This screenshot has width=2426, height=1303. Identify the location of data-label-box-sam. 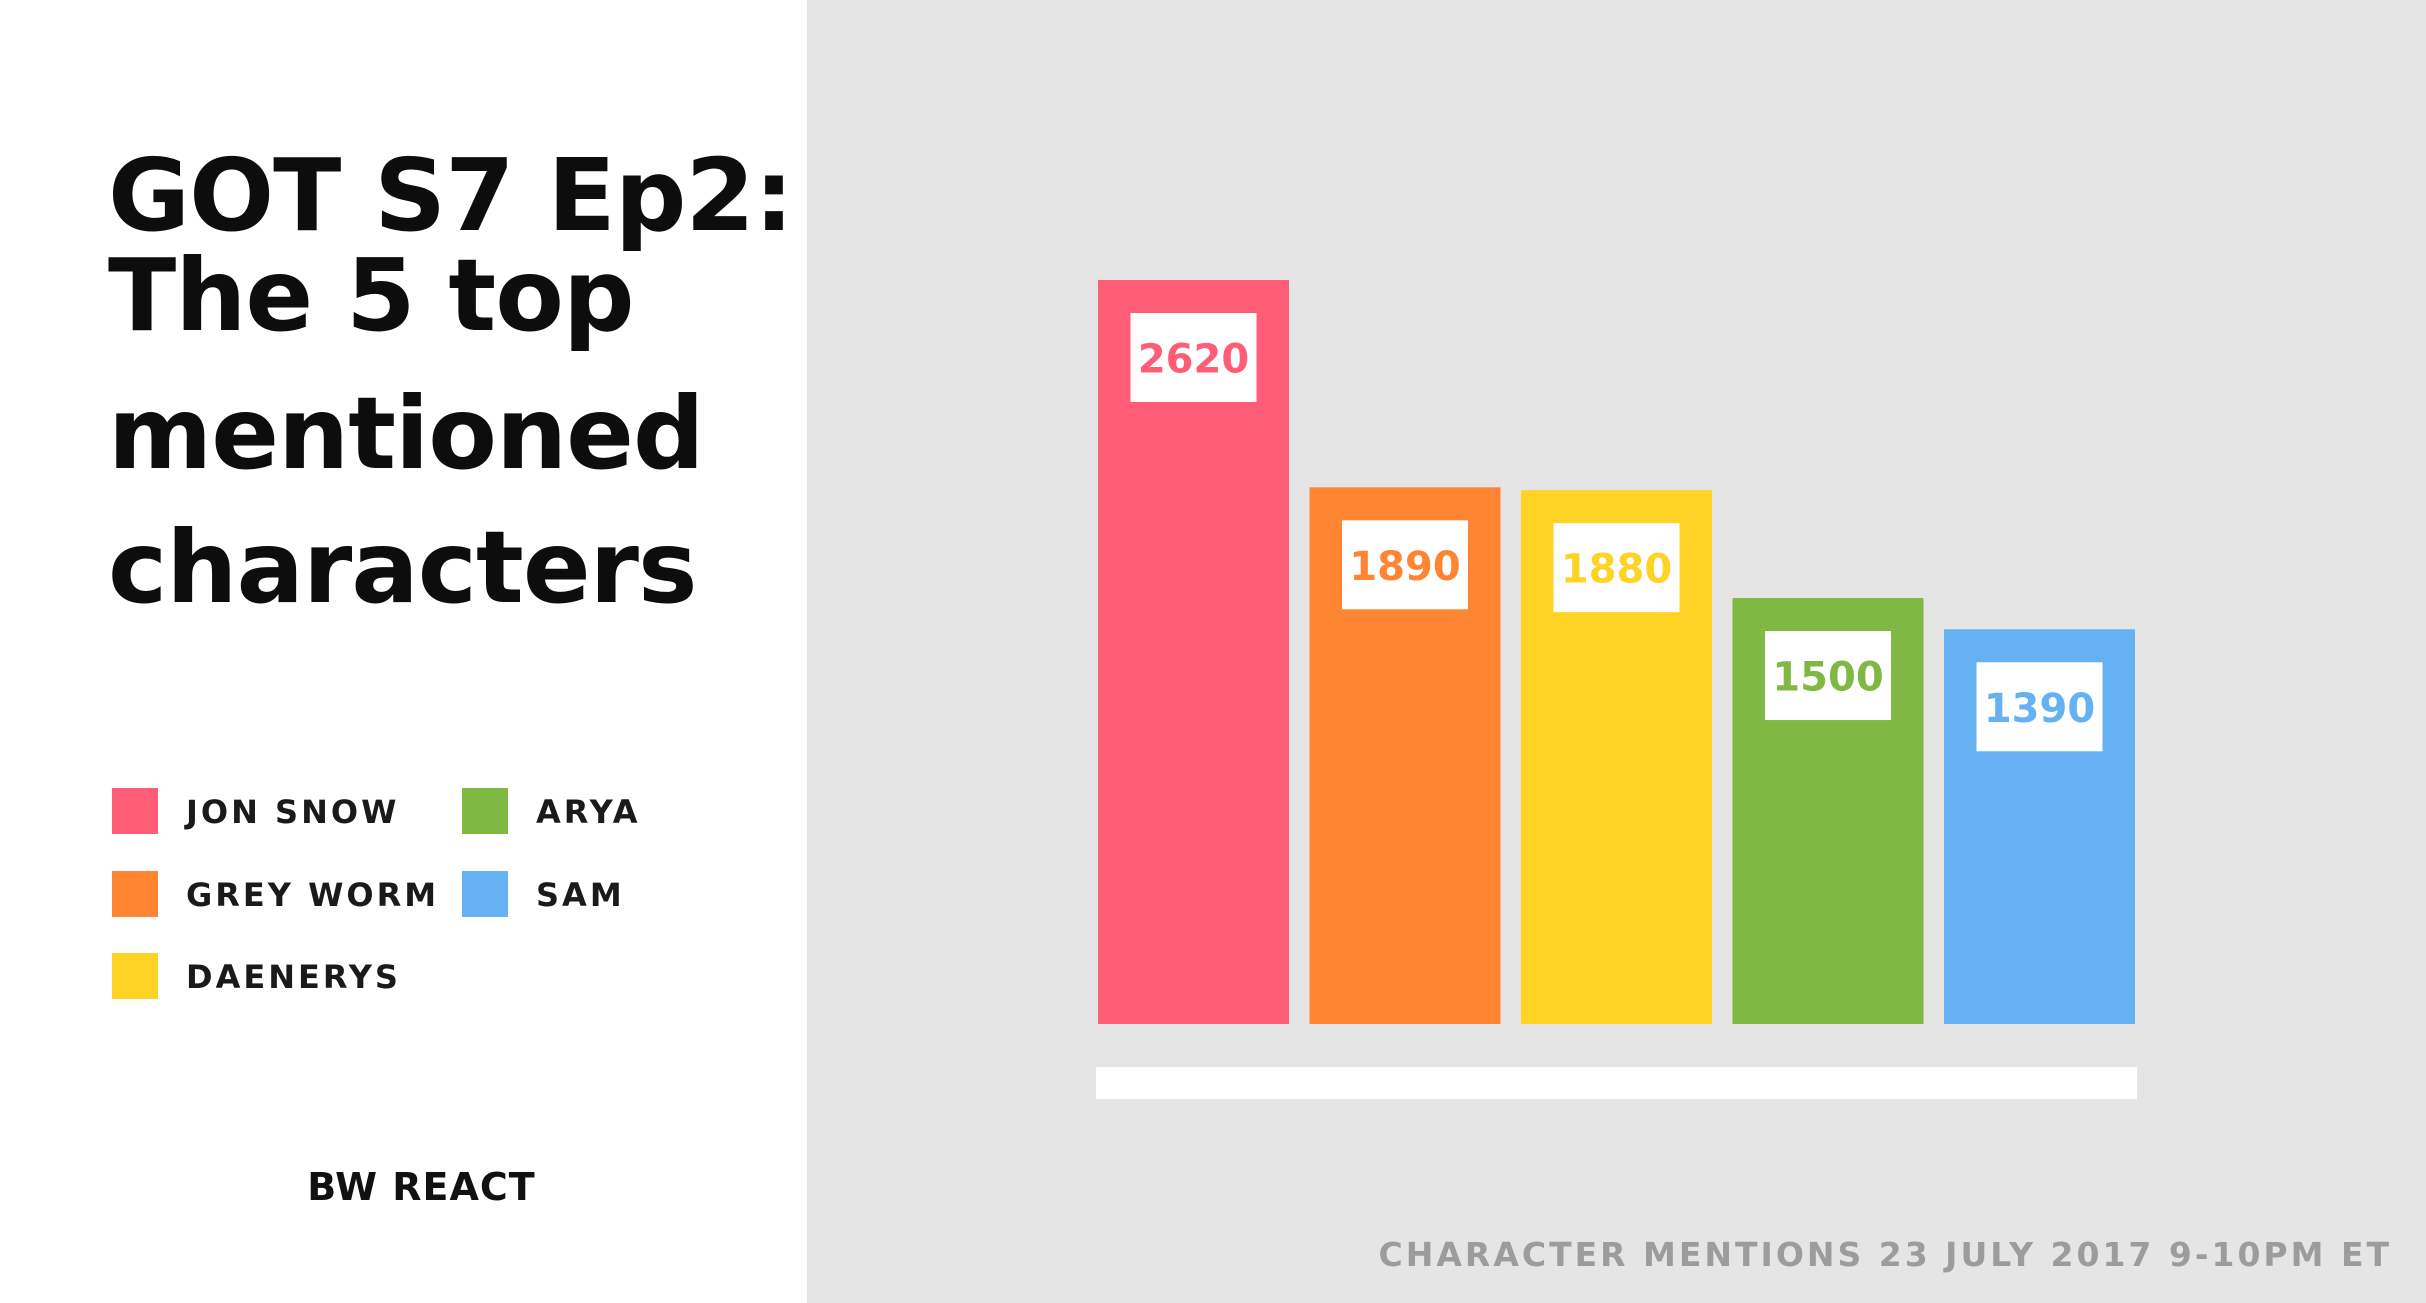
(2039, 707).